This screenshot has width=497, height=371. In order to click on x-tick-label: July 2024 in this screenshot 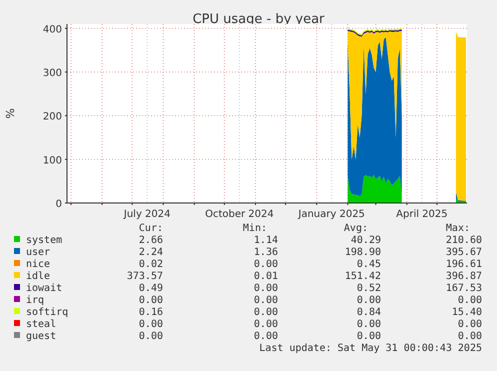, I will do `click(146, 214)`.